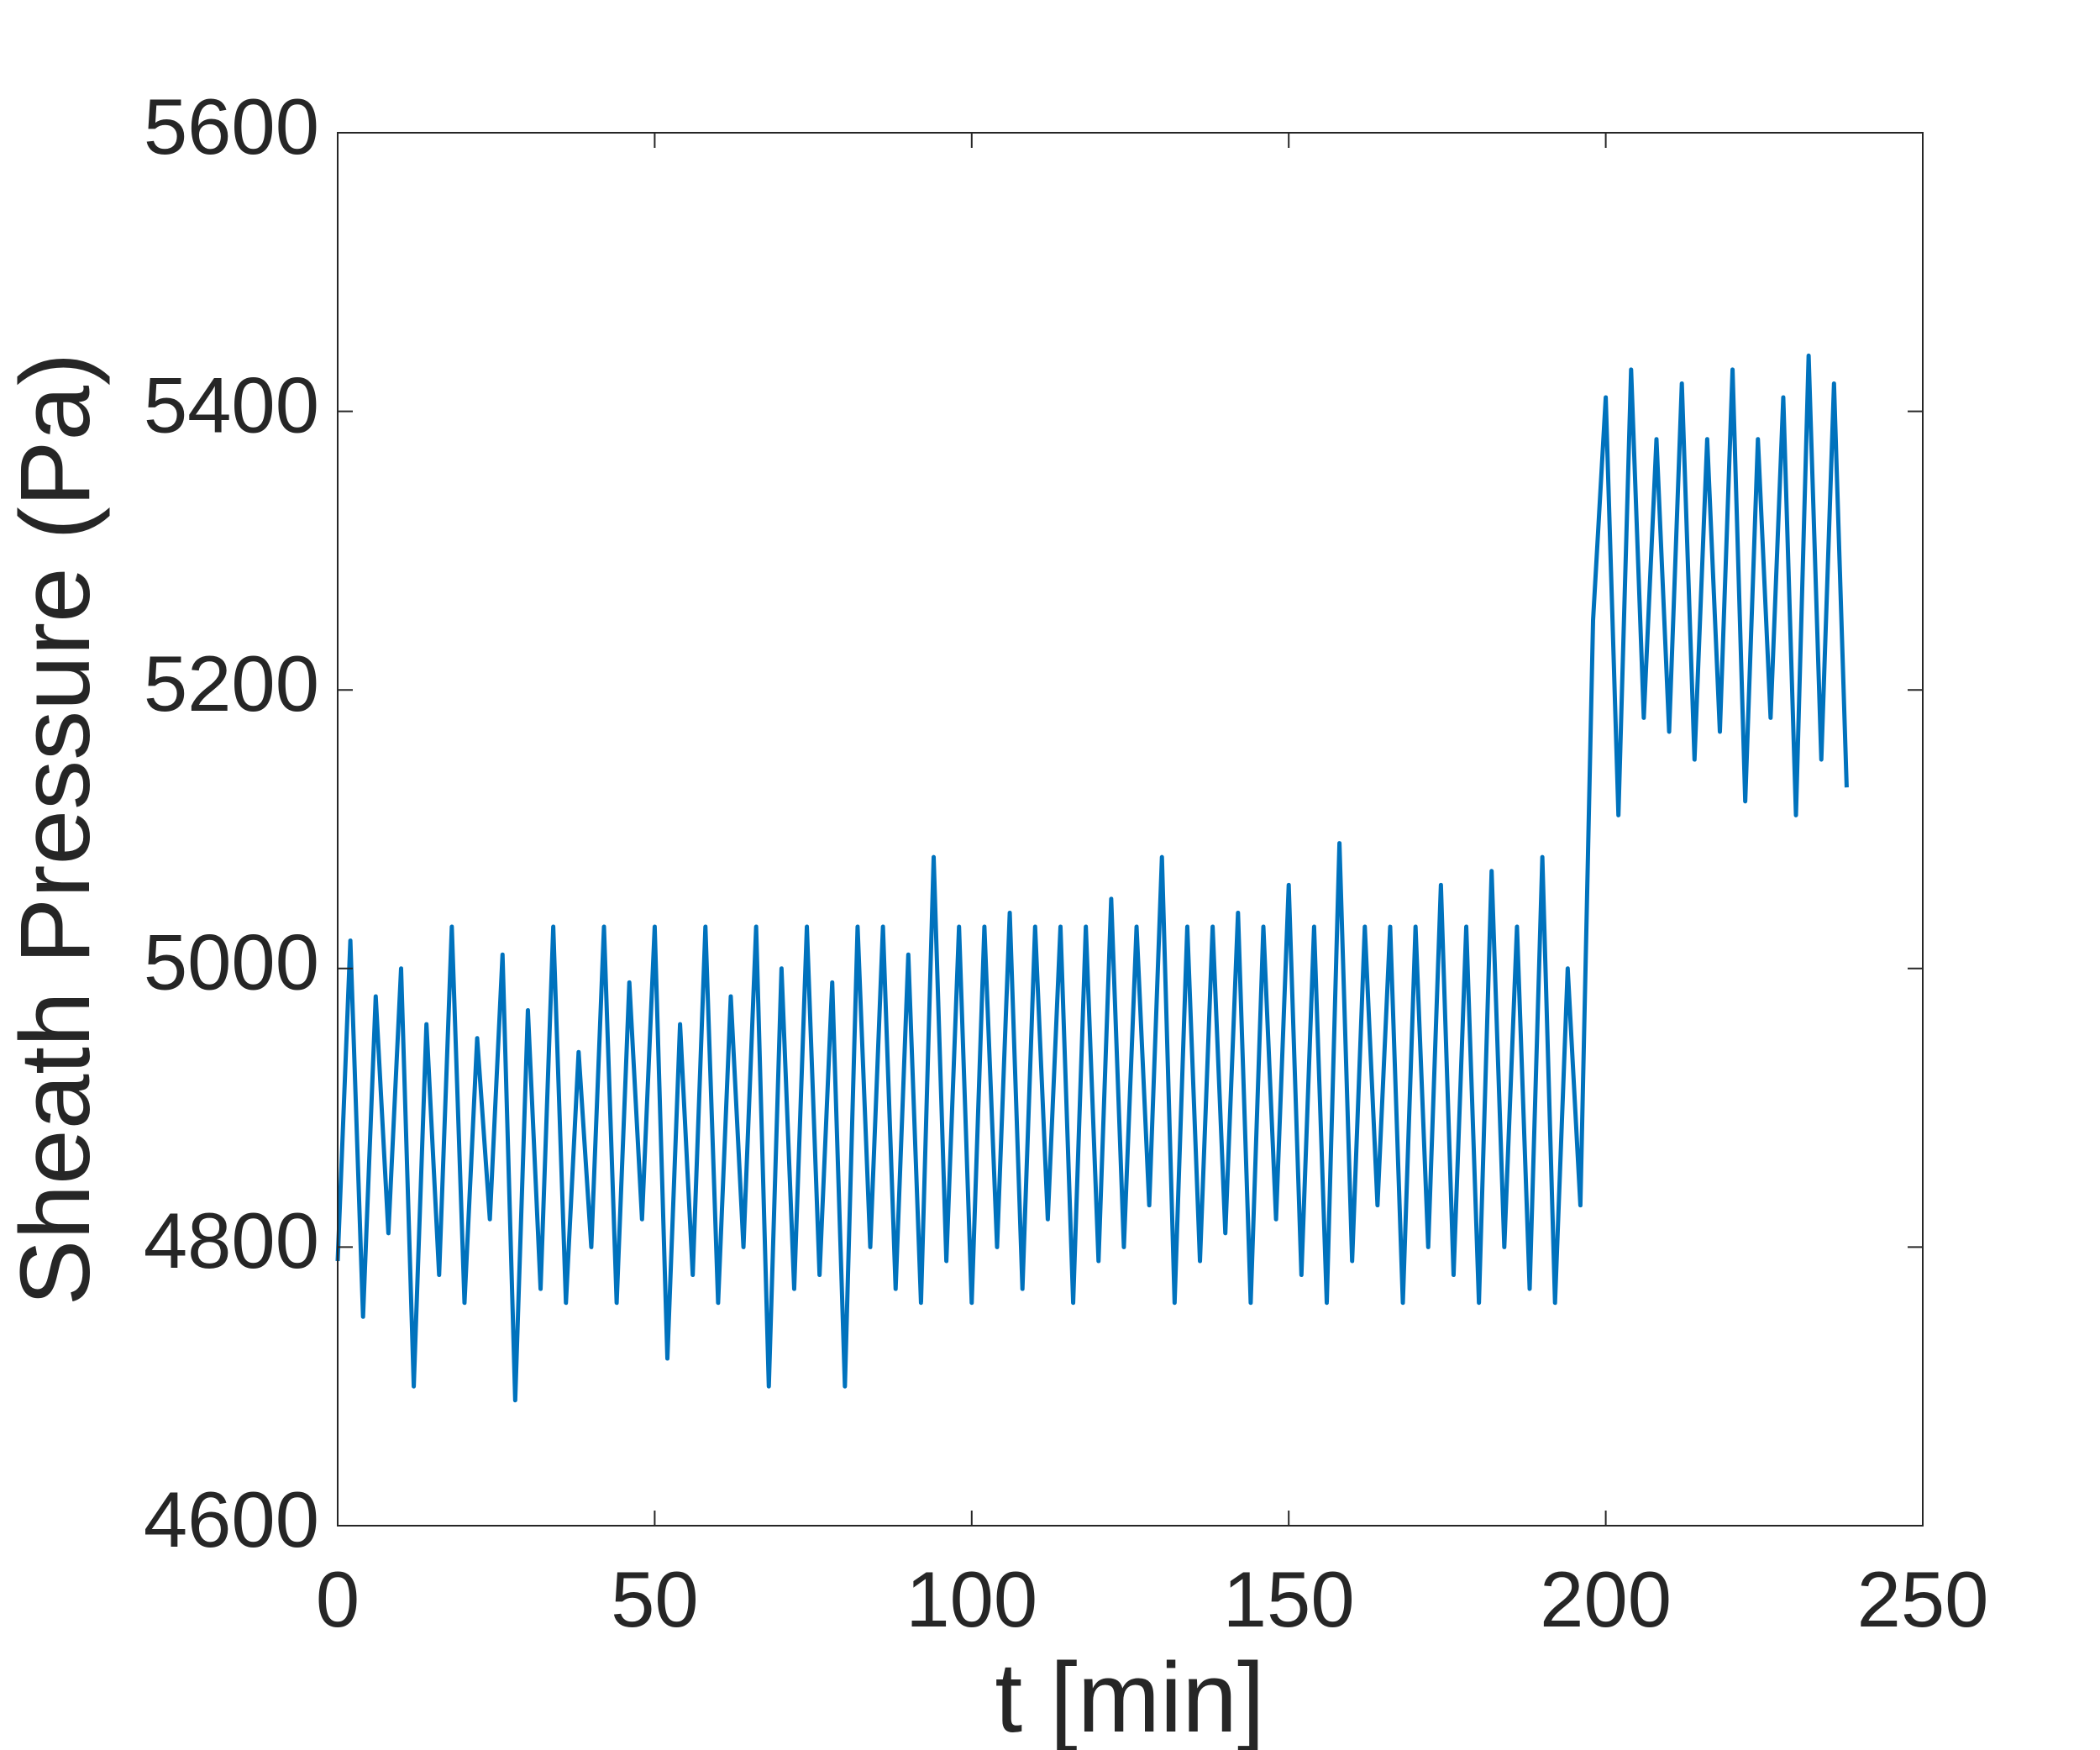 This screenshot has height=1750, width=2100. What do you see at coordinates (55, 830) in the screenshot?
I see `y-axis-label: Sheath Pressure (Pa)` at bounding box center [55, 830].